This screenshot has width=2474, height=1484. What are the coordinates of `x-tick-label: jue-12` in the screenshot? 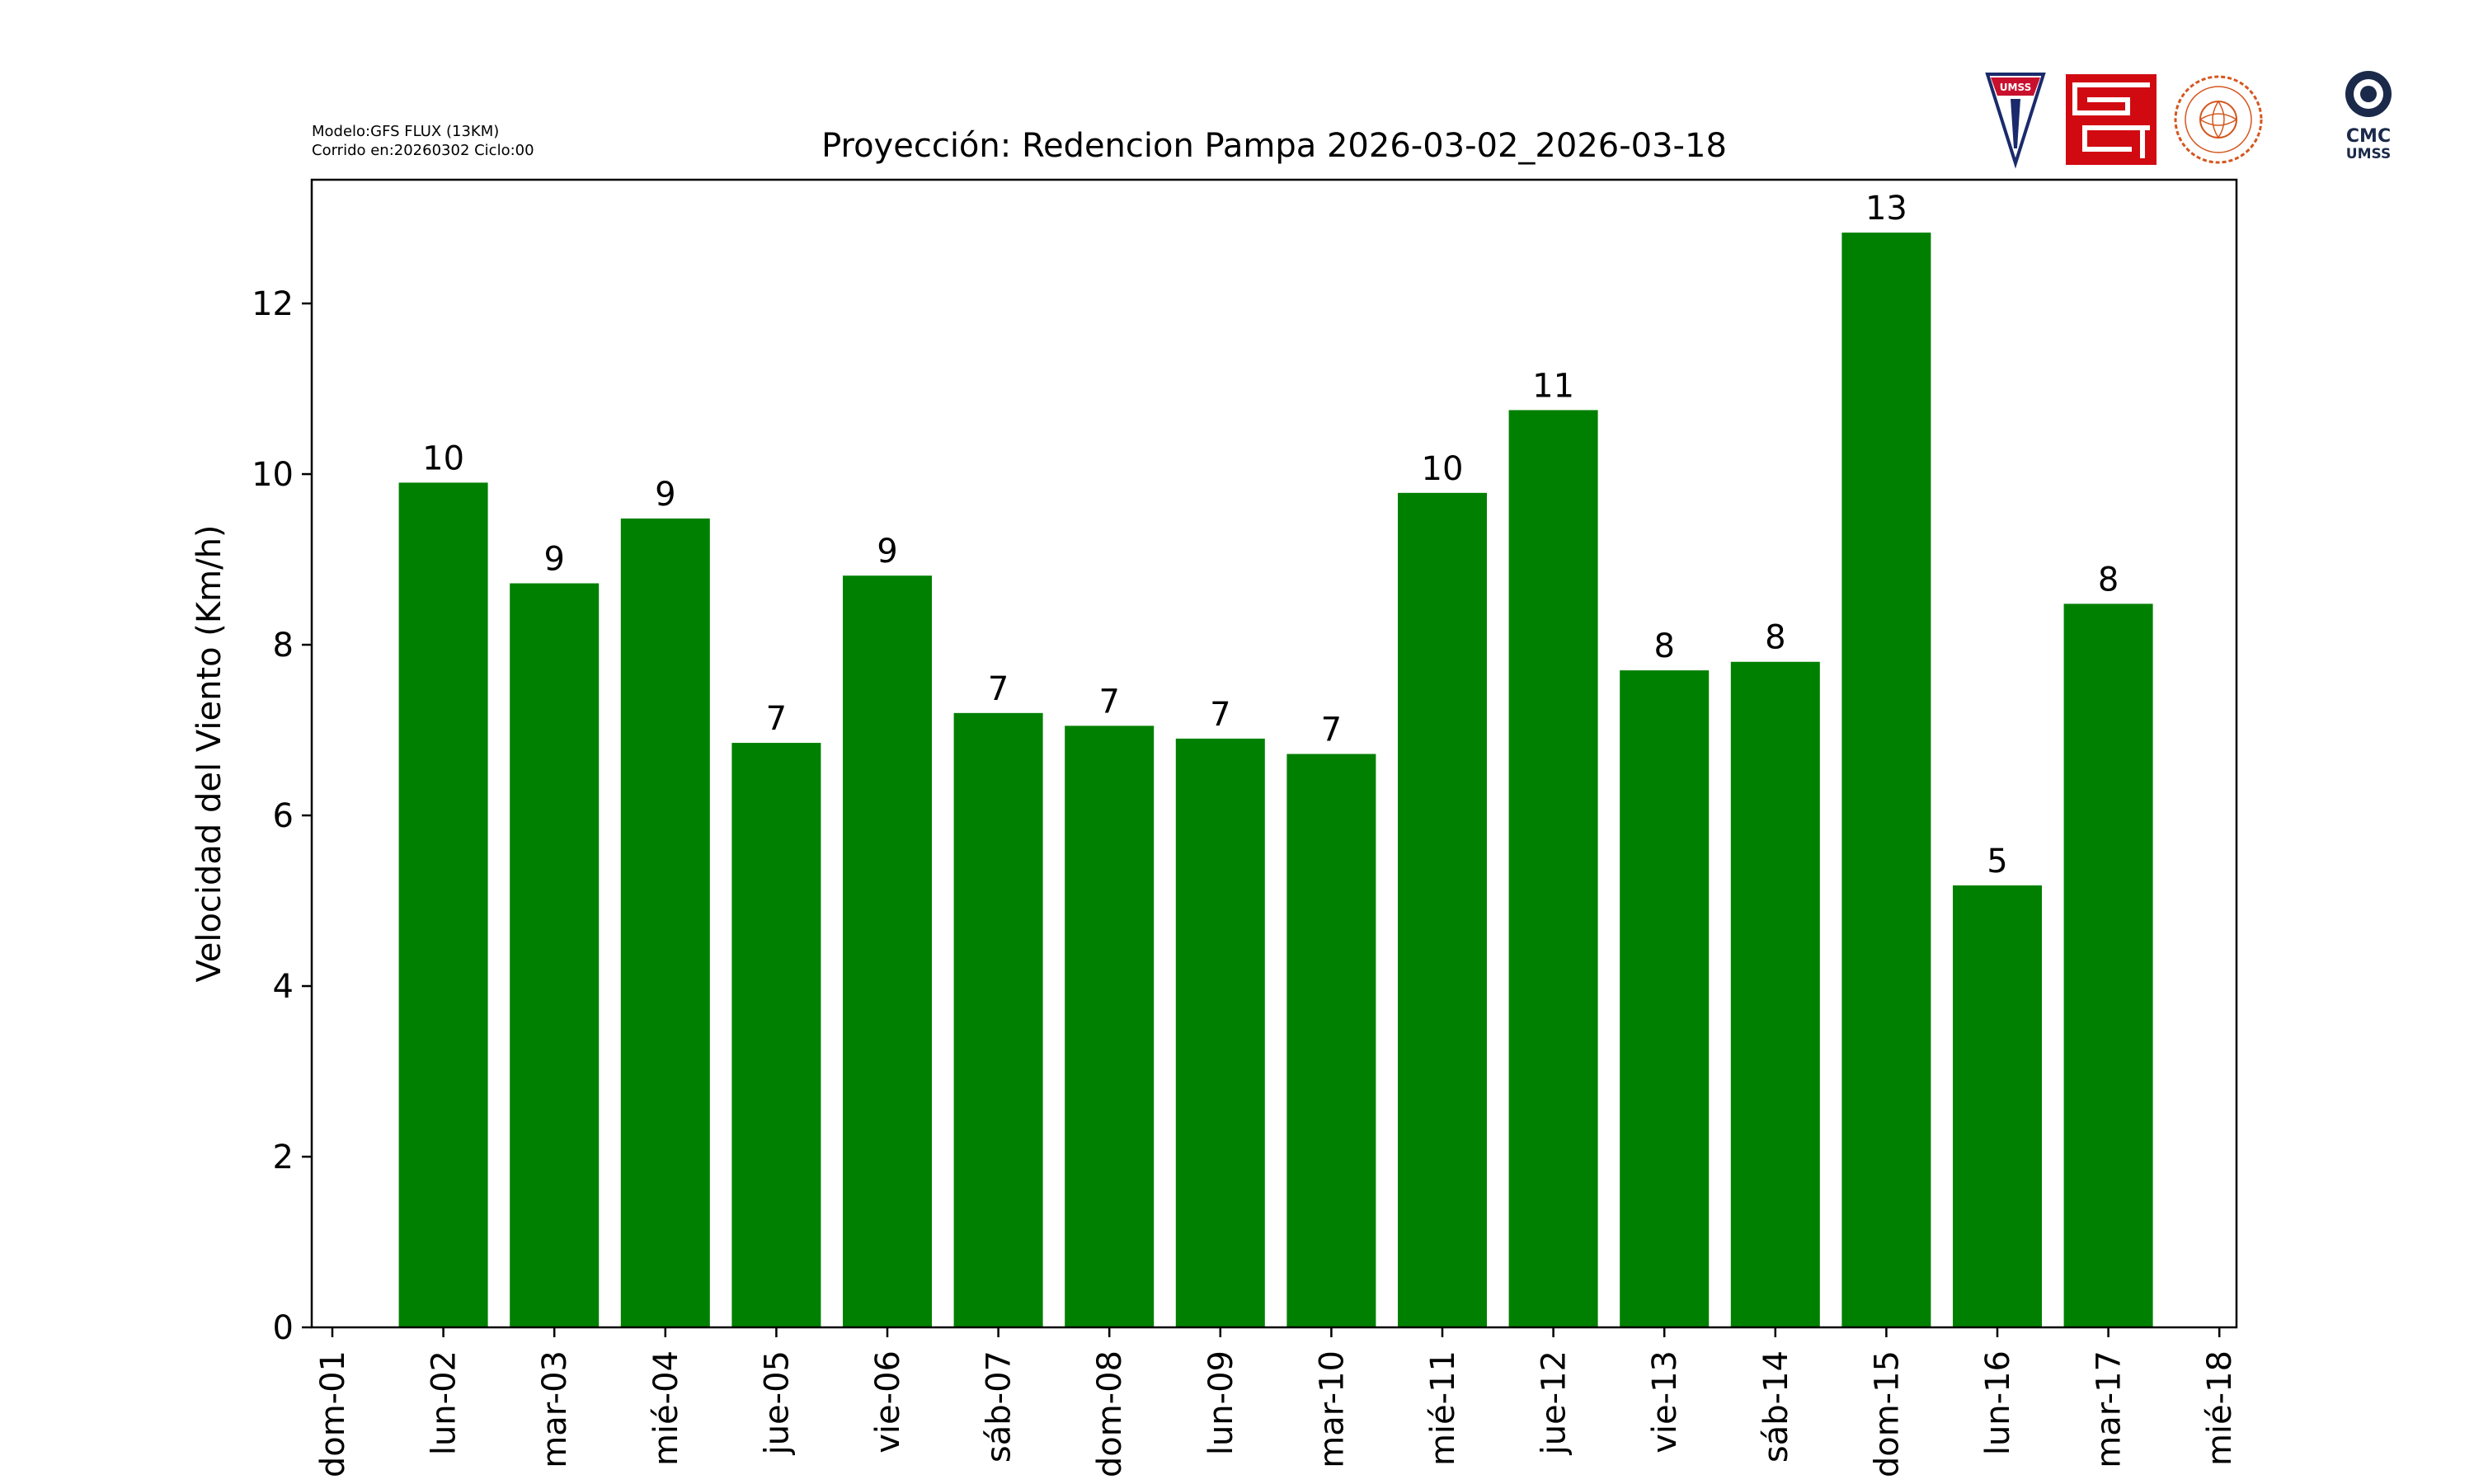 It's located at (1554, 1402).